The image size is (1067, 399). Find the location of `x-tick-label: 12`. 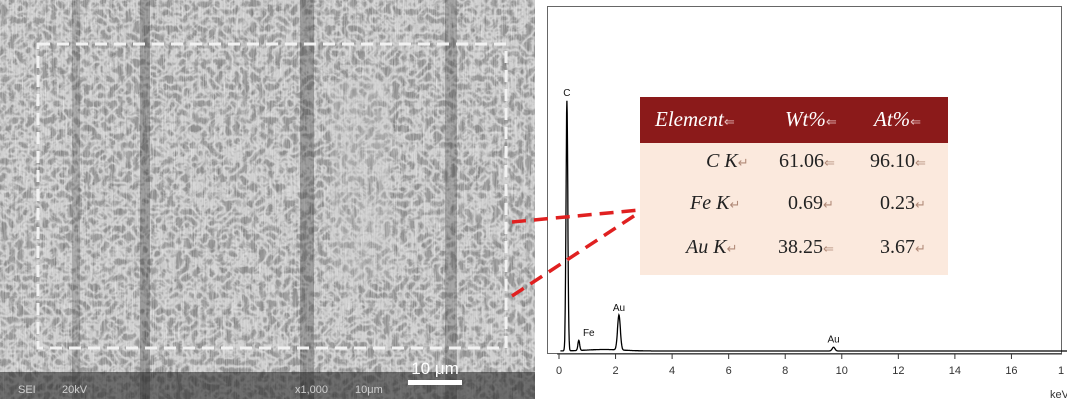

x-tick-label: 12 is located at coordinates (898, 371).